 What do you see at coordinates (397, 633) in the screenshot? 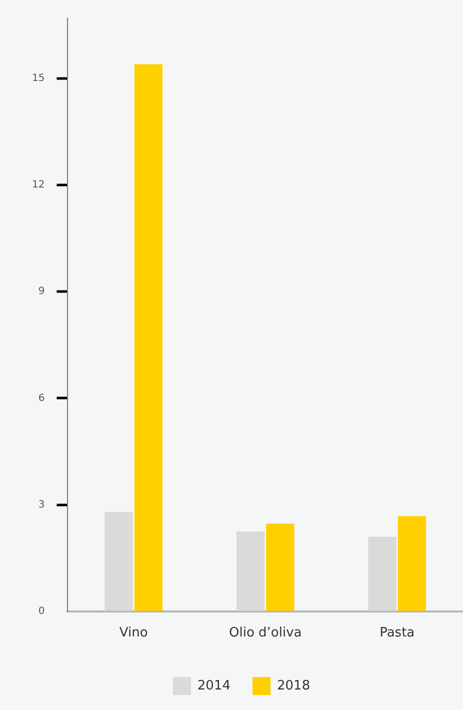
I see `x-tick-label: Pasta` at bounding box center [397, 633].